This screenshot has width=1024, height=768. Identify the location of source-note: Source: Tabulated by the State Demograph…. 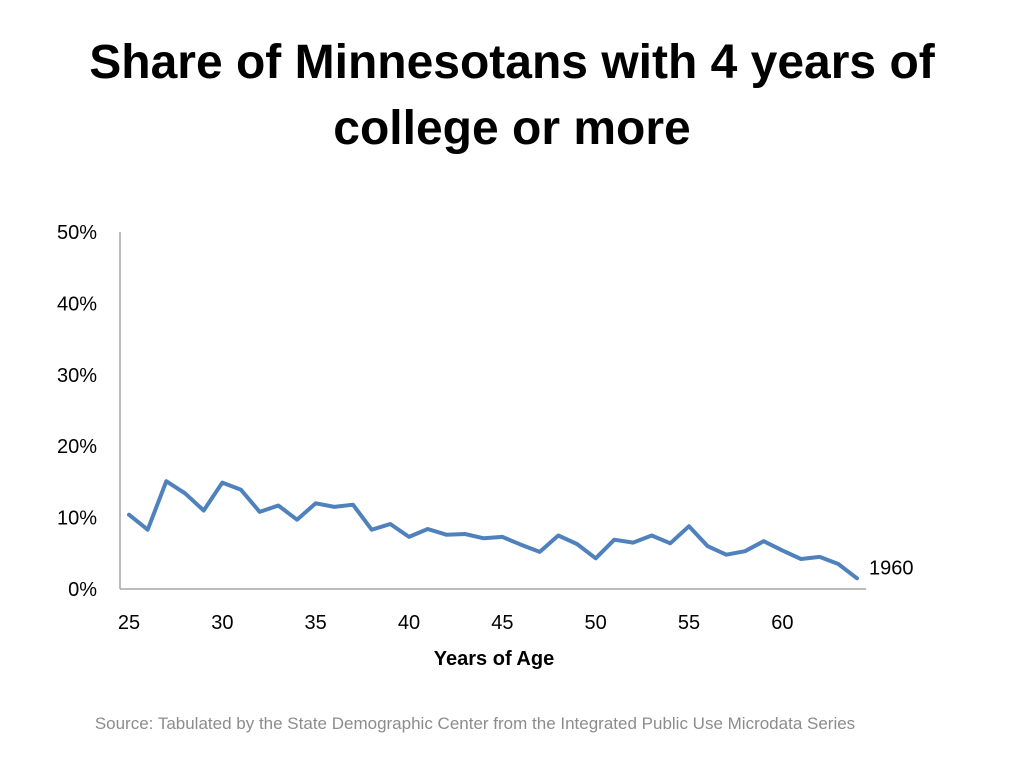
(475, 723).